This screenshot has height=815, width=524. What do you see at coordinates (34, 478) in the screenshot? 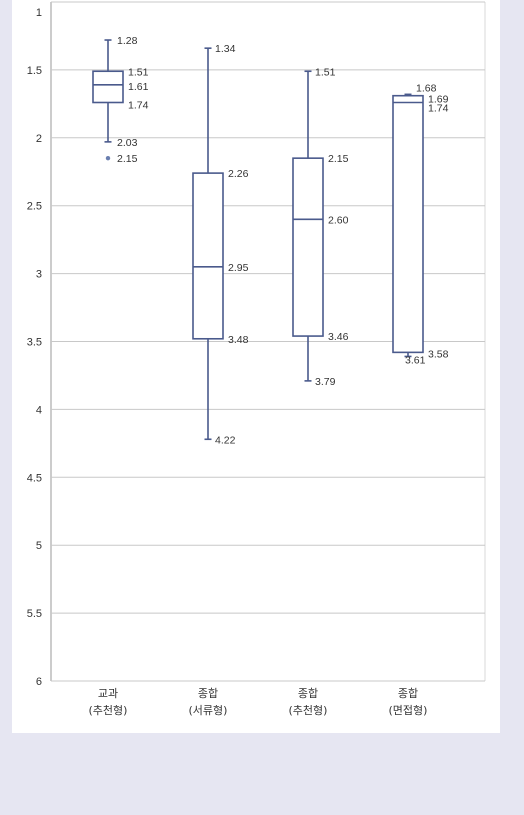
I see `y-tick-label: 4.5` at bounding box center [34, 478].